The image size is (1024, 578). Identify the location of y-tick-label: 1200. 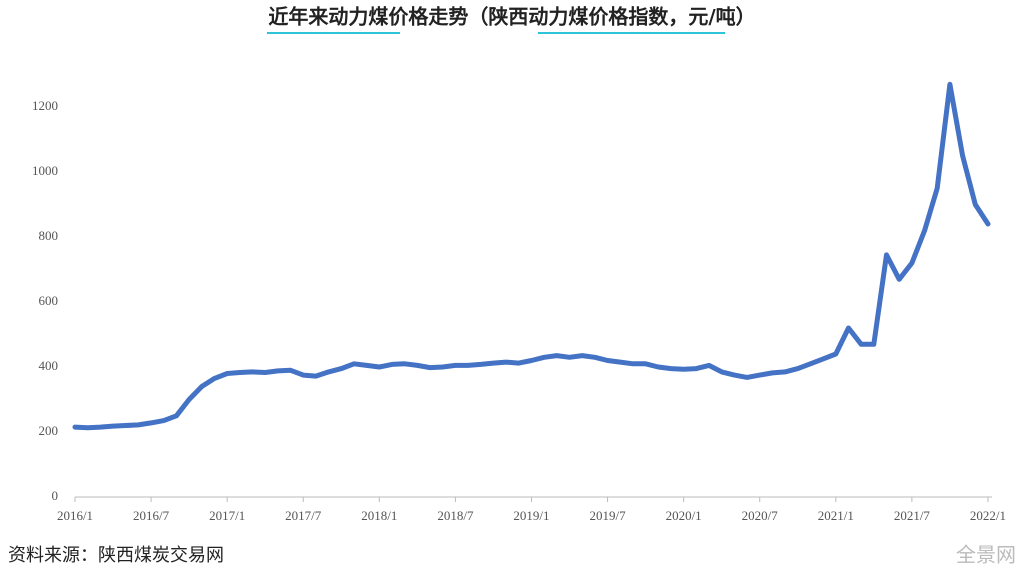
(45, 105).